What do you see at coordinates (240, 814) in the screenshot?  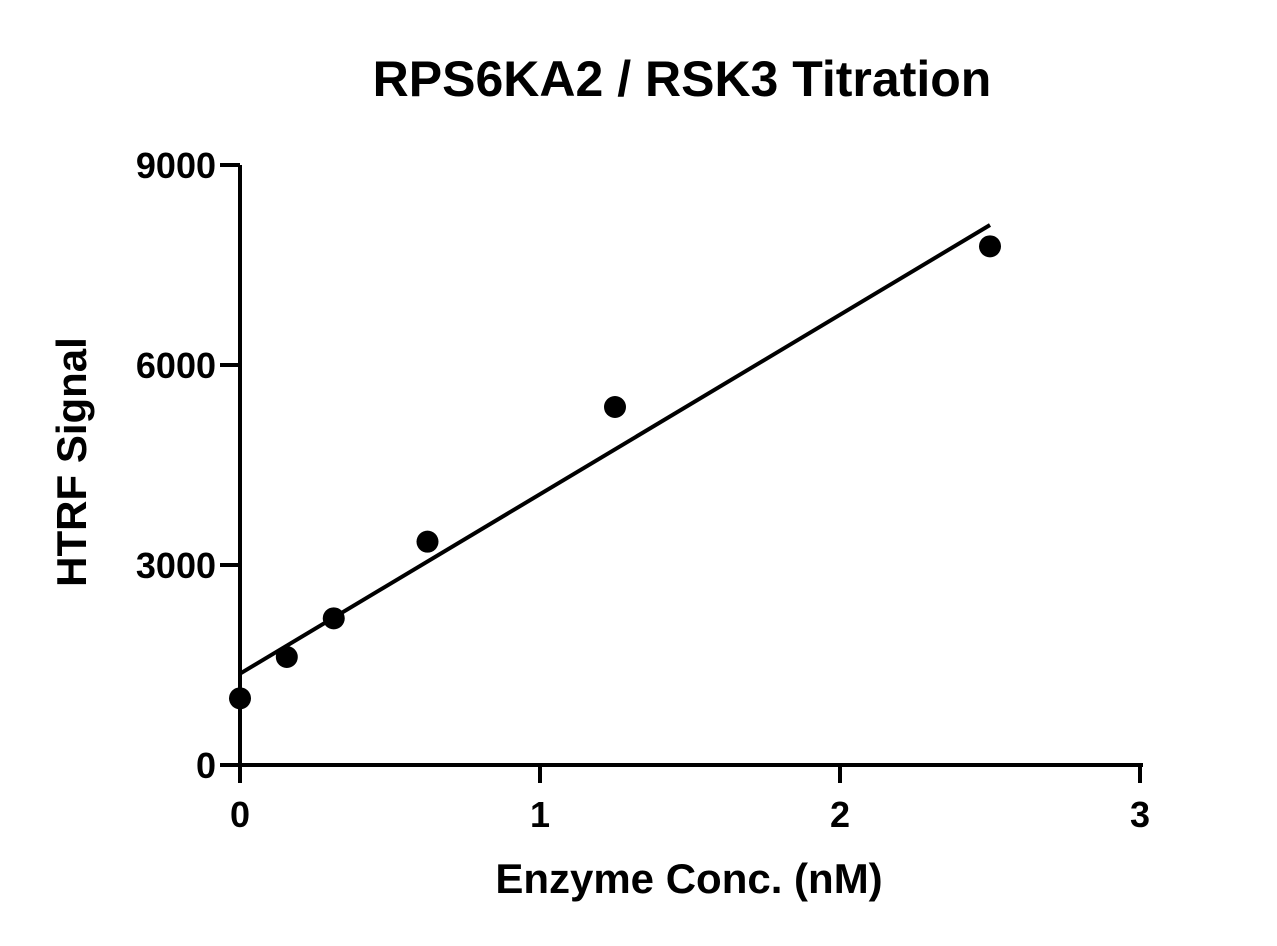 I see `x-tick-label: 0` at bounding box center [240, 814].